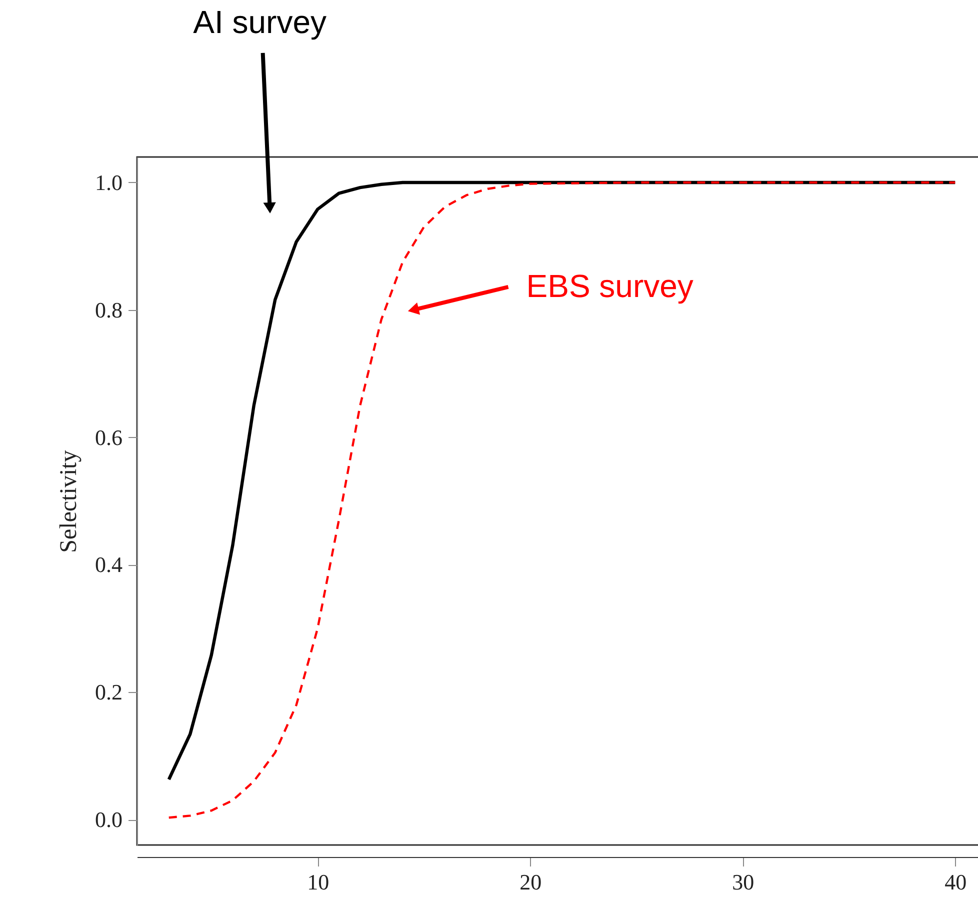 The width and height of the screenshot is (978, 905). Describe the element at coordinates (318, 882) in the screenshot. I see `x-tick-label: 10` at that location.